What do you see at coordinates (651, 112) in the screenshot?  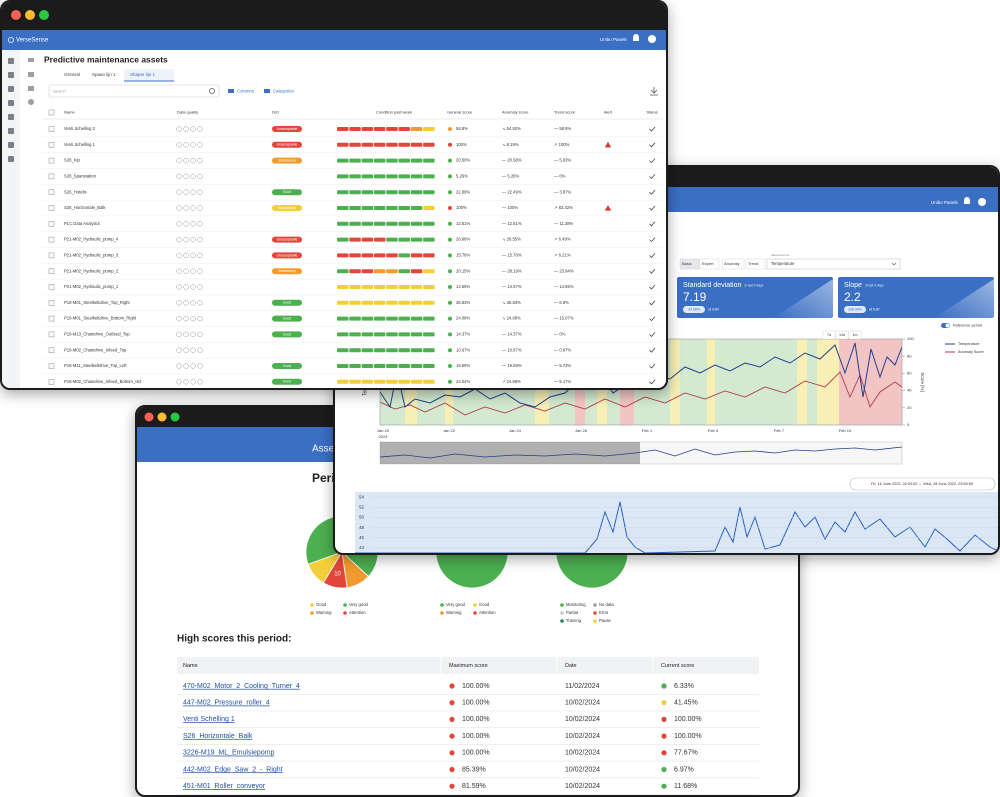 I see `column-header: Status` at bounding box center [651, 112].